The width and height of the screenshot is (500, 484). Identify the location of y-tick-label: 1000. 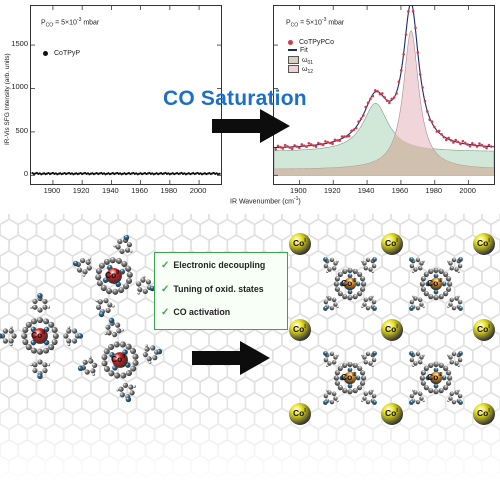
(19, 87).